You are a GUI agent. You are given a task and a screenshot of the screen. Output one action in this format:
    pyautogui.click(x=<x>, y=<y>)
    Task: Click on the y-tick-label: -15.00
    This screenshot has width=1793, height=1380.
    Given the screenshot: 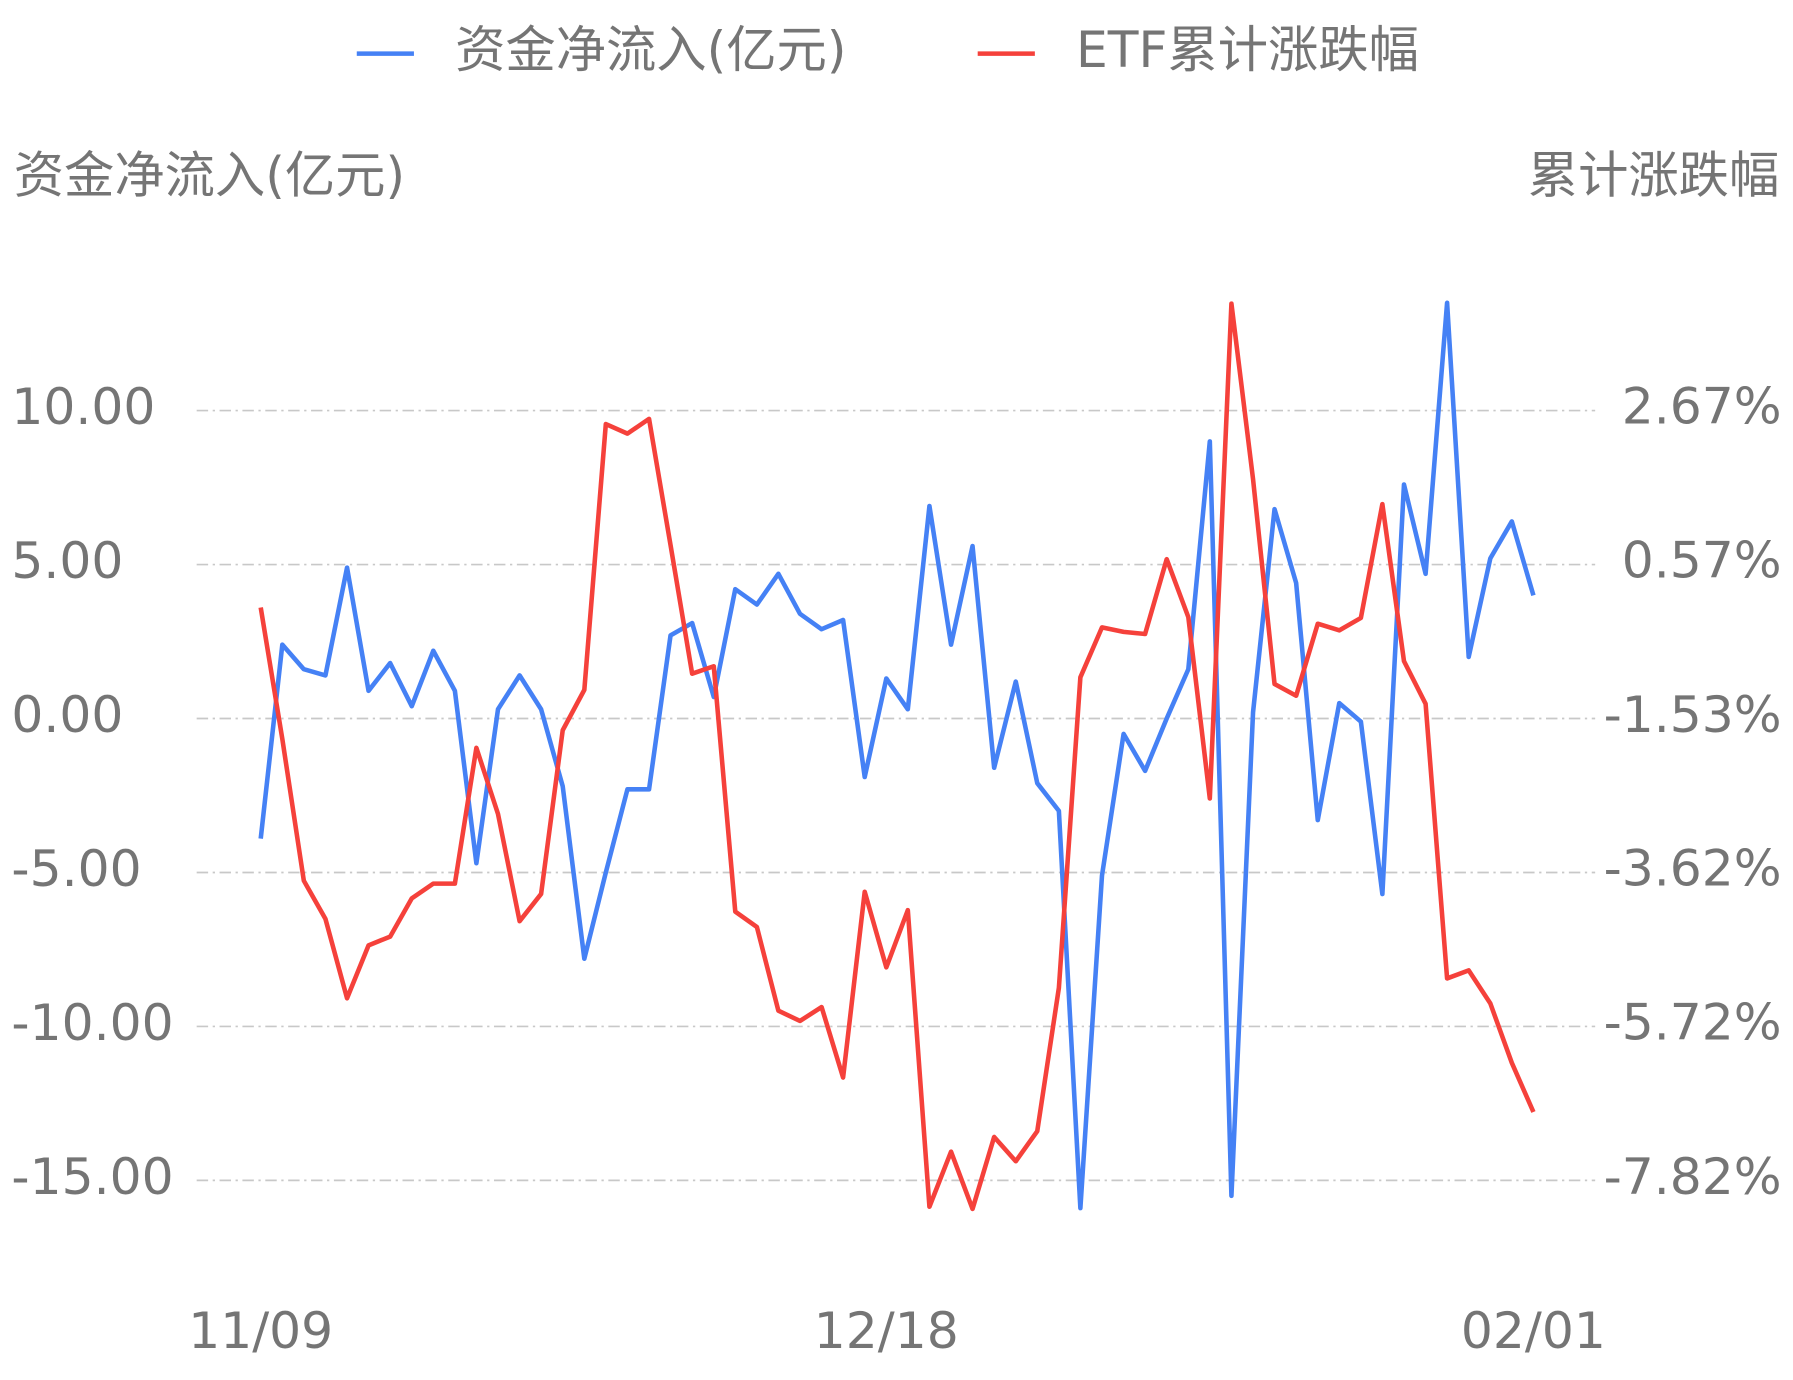 What is the action you would take?
    pyautogui.click(x=92, y=1176)
    